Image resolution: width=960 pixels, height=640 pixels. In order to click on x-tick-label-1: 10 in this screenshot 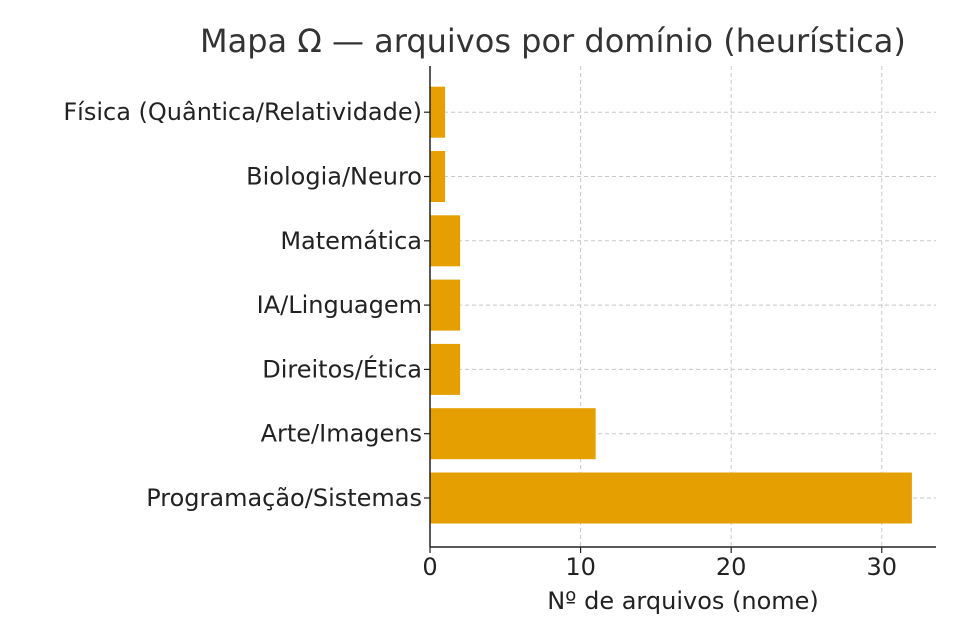, I will do `click(580, 567)`.